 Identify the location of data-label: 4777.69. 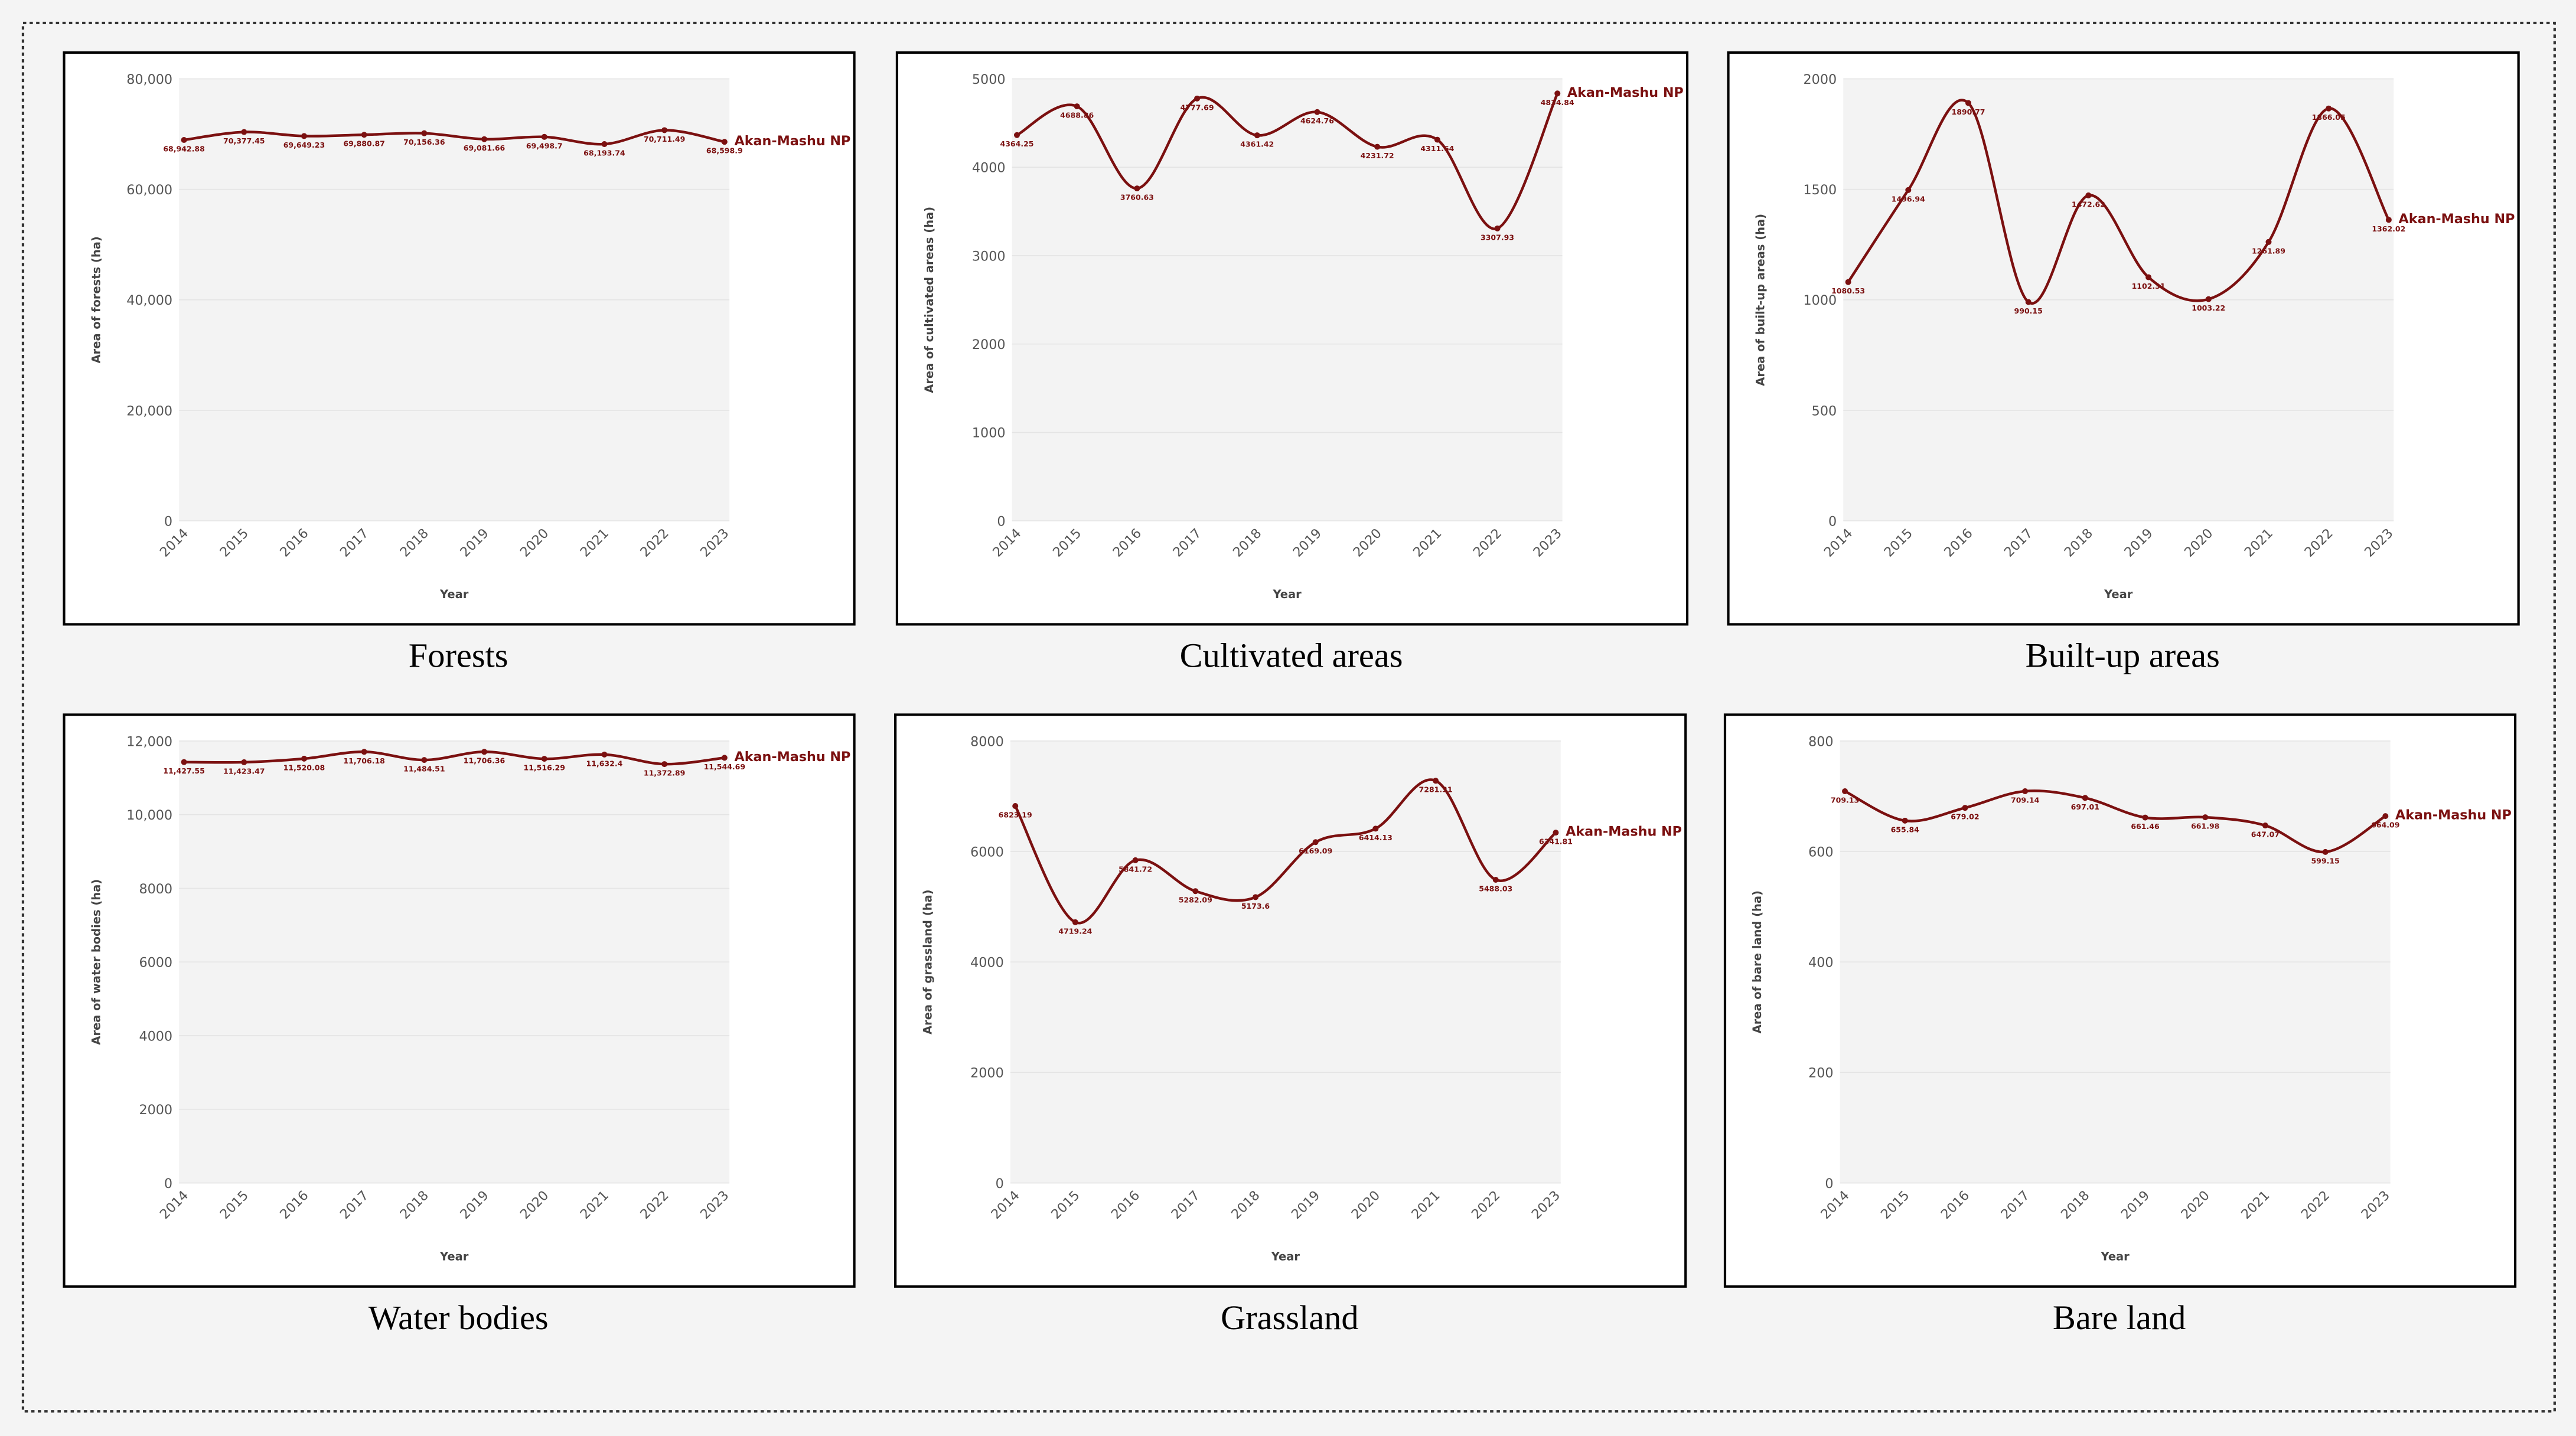
(1197, 107).